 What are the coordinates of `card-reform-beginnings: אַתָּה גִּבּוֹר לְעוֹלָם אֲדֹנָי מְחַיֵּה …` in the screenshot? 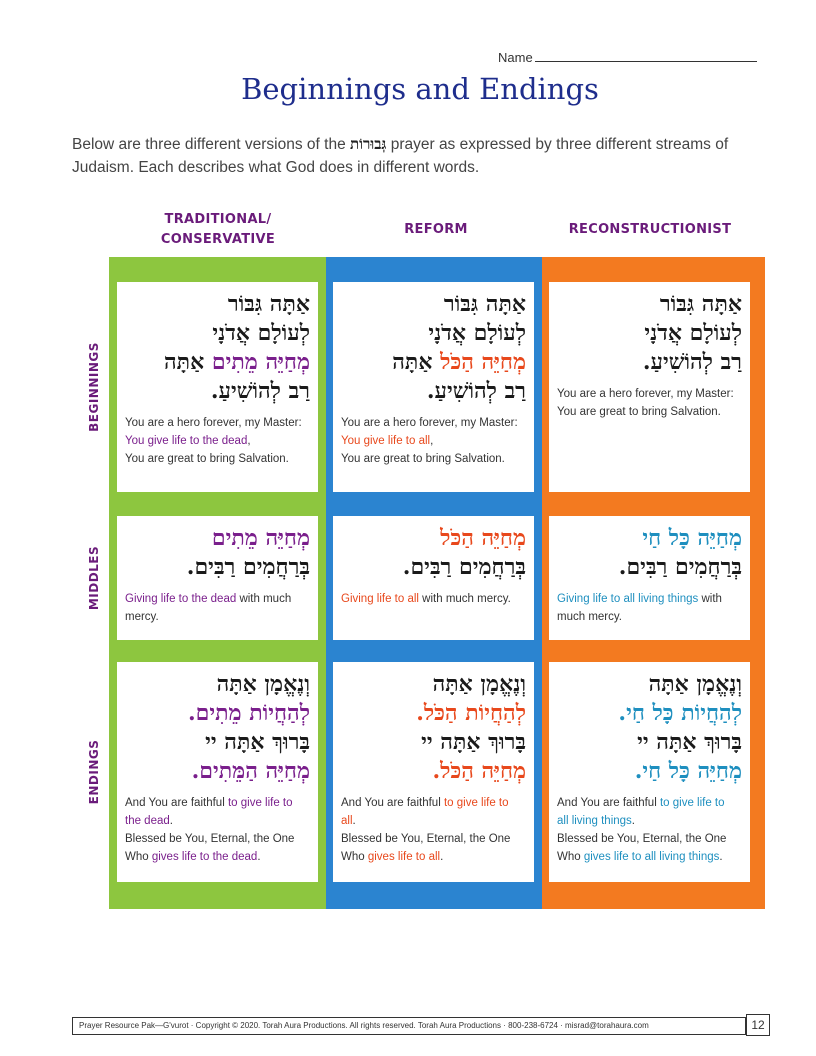 It's located at (433, 387).